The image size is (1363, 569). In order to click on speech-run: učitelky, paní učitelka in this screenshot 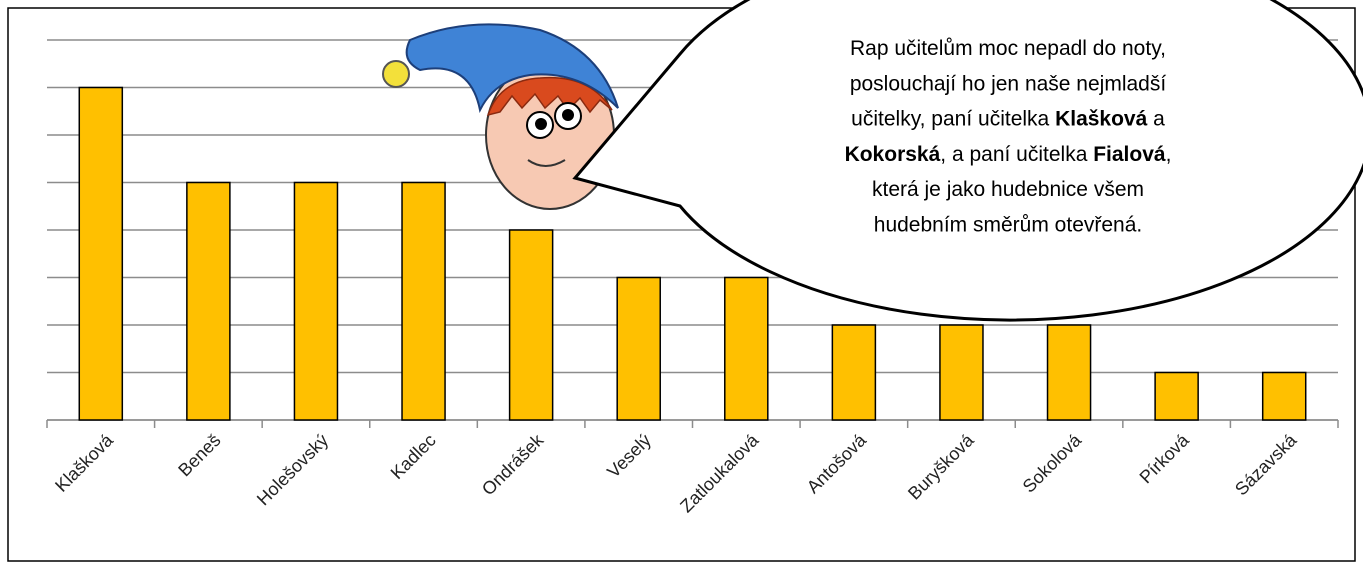, I will do `click(953, 119)`.